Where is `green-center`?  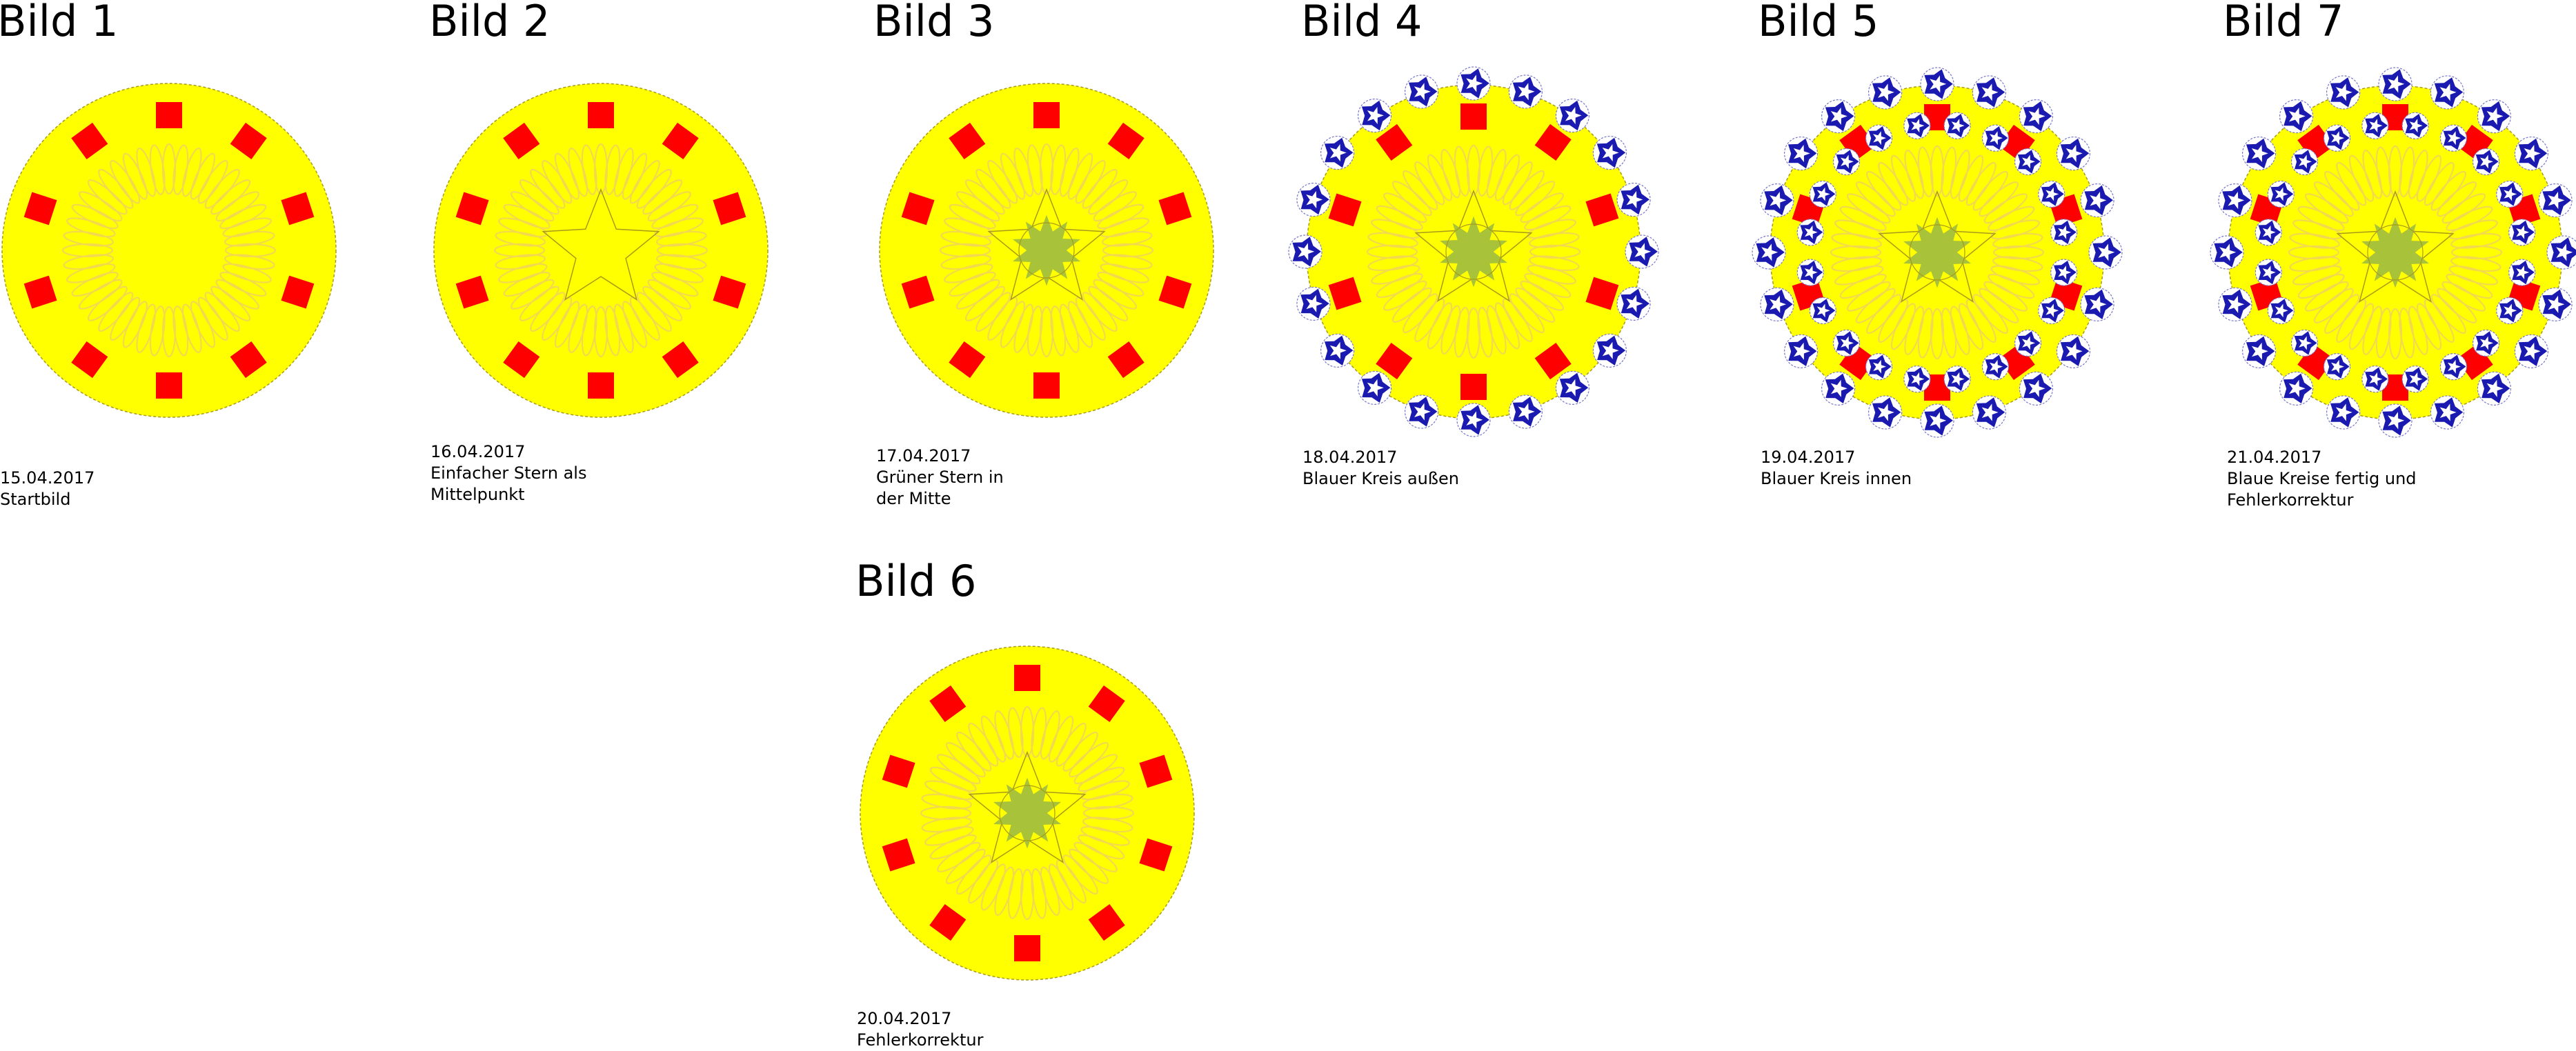 green-center is located at coordinates (1473, 251).